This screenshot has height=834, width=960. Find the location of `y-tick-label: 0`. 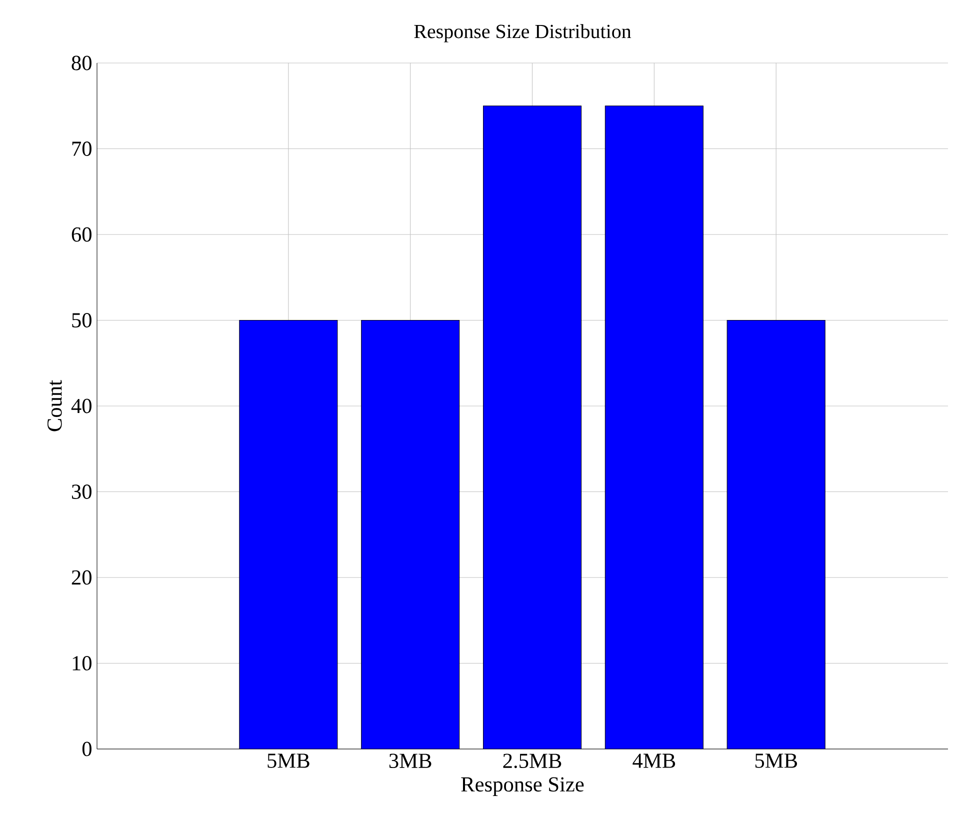

y-tick-label: 0 is located at coordinates (87, 749).